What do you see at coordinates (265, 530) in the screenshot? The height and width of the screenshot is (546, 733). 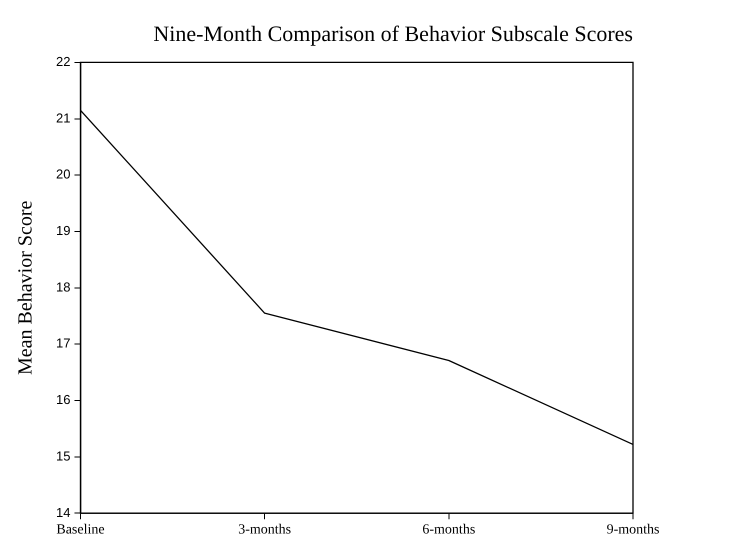 I see `x-tick-label: 3-months` at bounding box center [265, 530].